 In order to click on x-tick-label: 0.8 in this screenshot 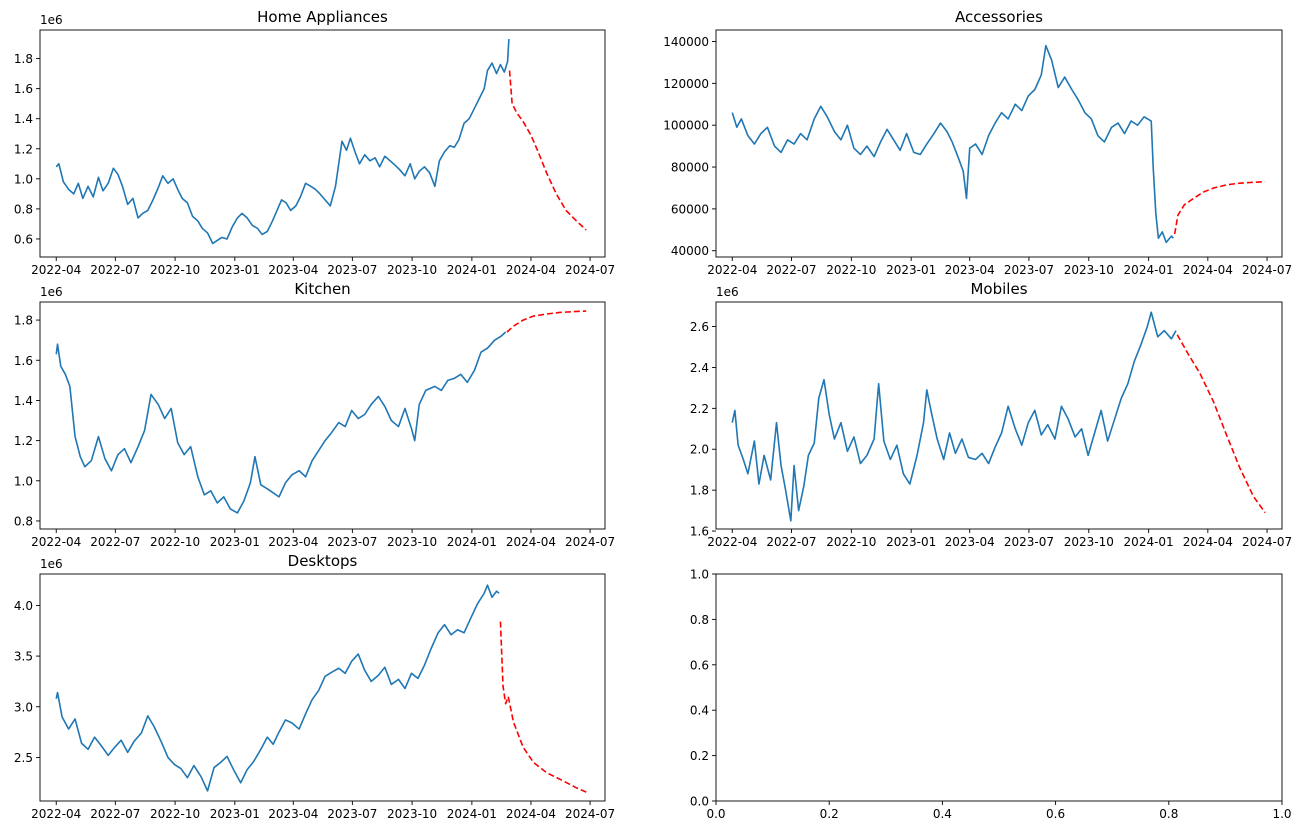, I will do `click(1168, 814)`.